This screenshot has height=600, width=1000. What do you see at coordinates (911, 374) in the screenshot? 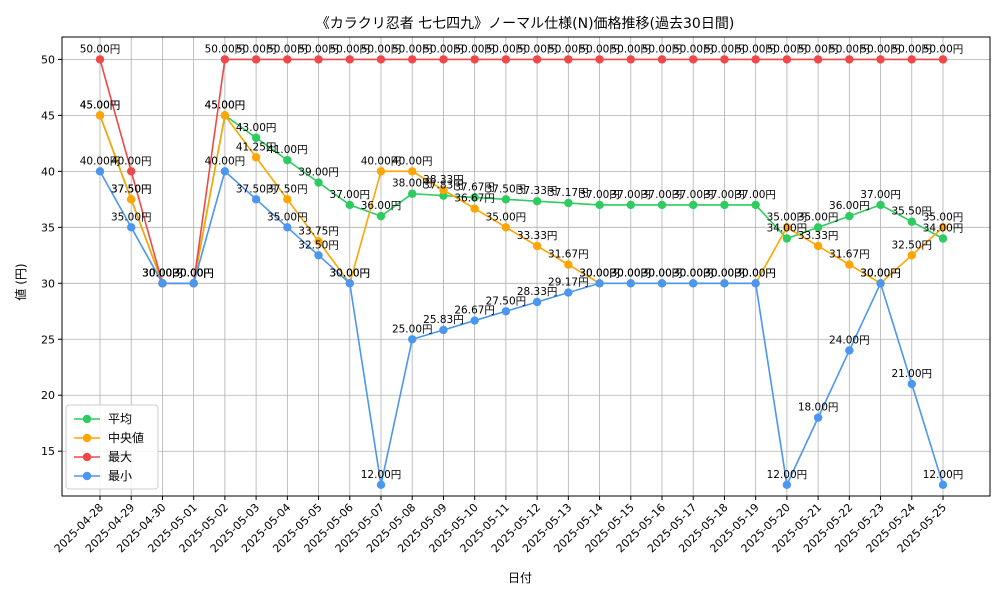
I see `data-label: 21.00円` at bounding box center [911, 374].